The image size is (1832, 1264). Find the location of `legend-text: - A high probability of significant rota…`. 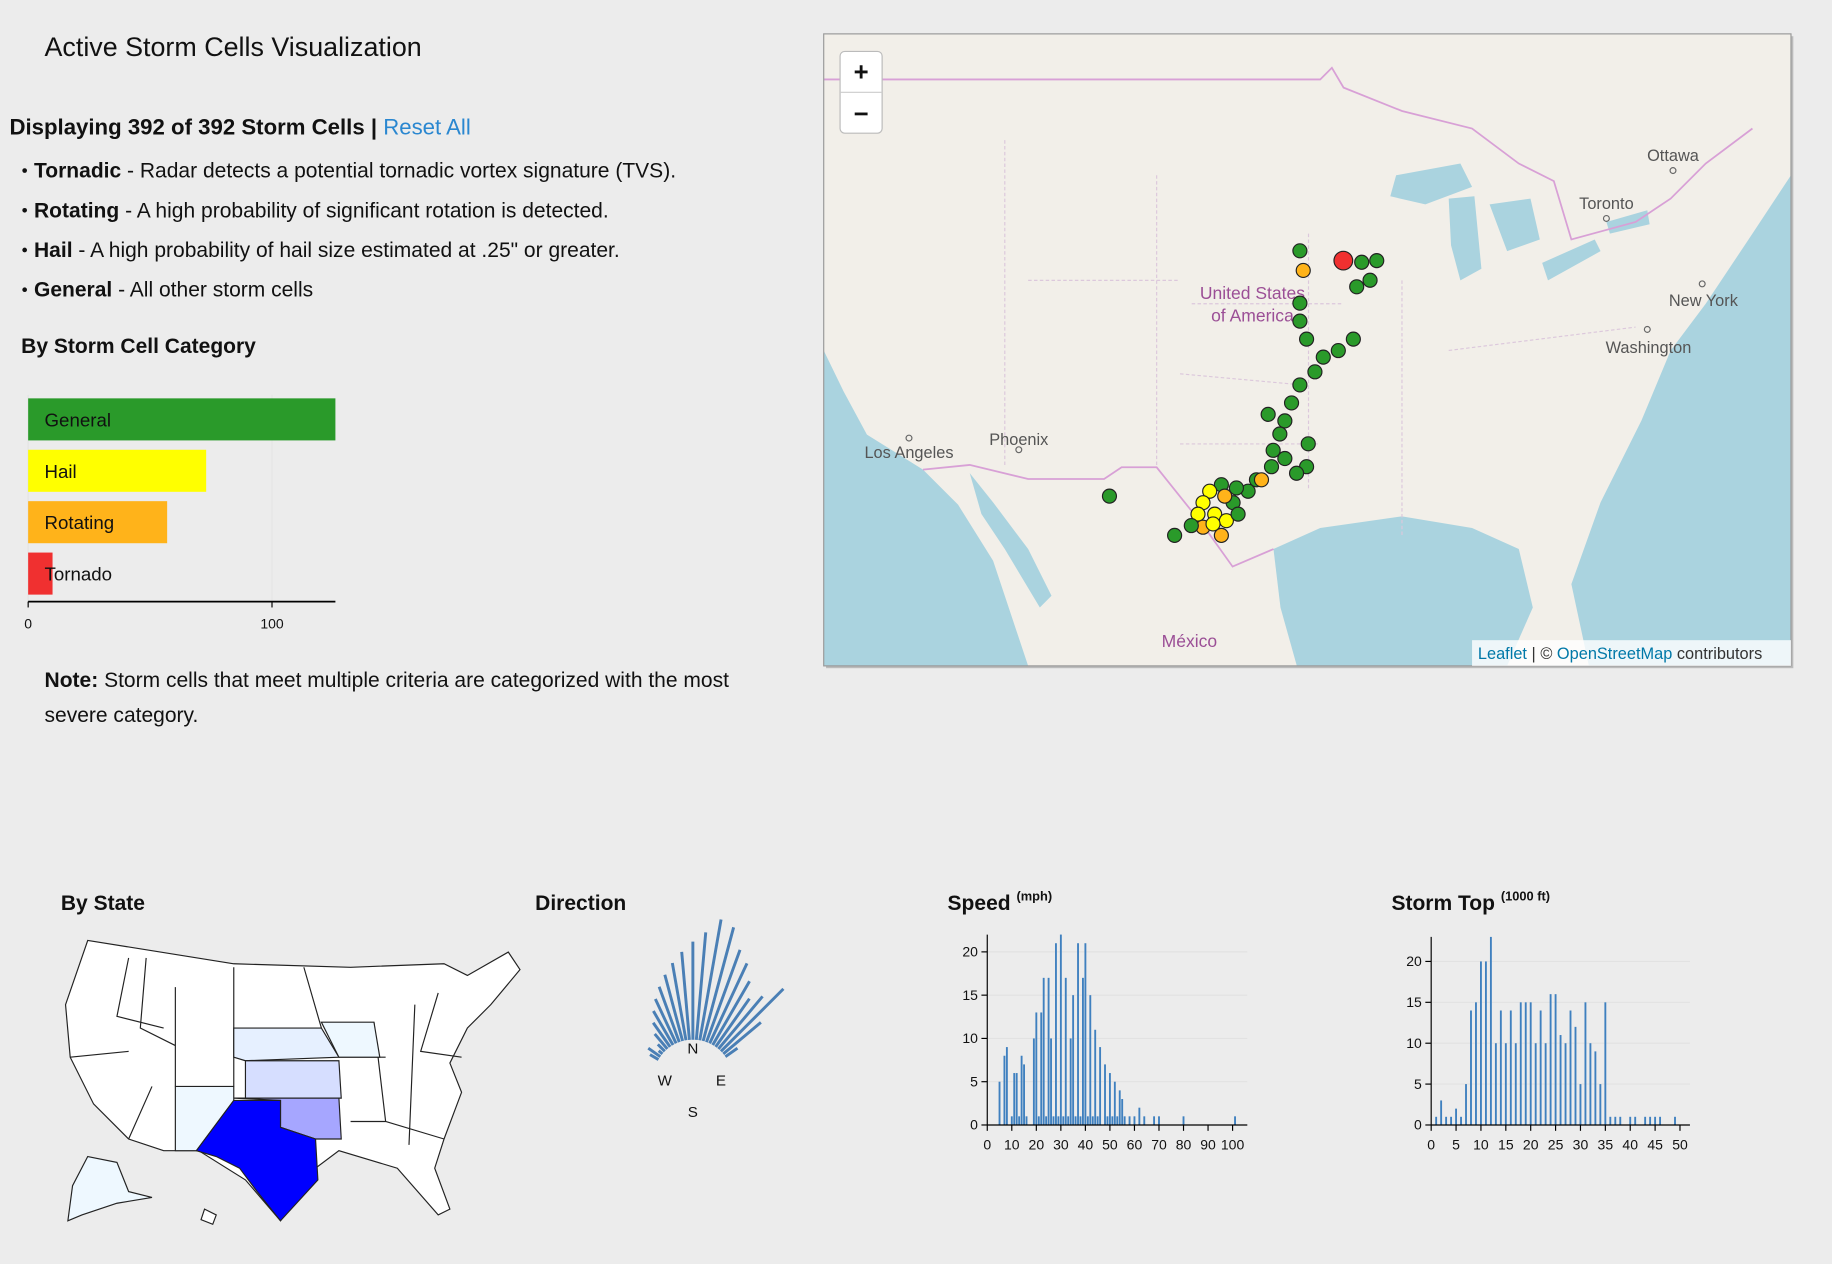

legend-text: - A high probability of significant rota… is located at coordinates (367, 210).